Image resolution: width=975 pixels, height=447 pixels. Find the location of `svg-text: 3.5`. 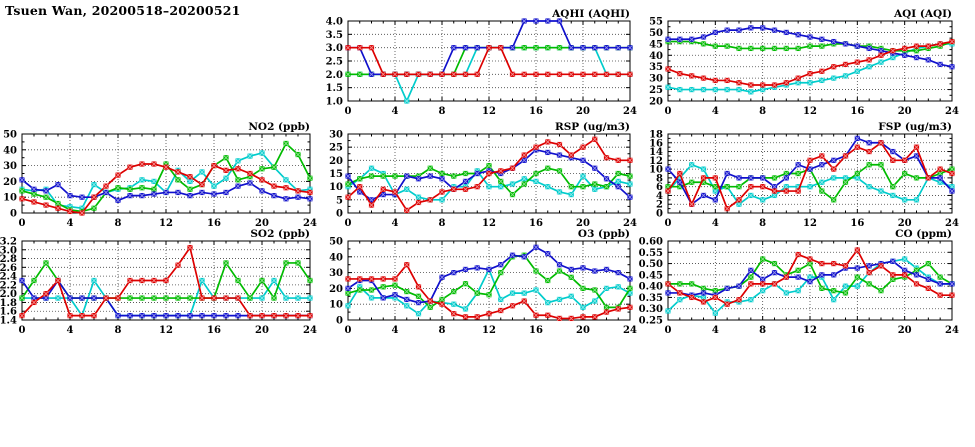

svg-text: 3.5 is located at coordinates (334, 35).